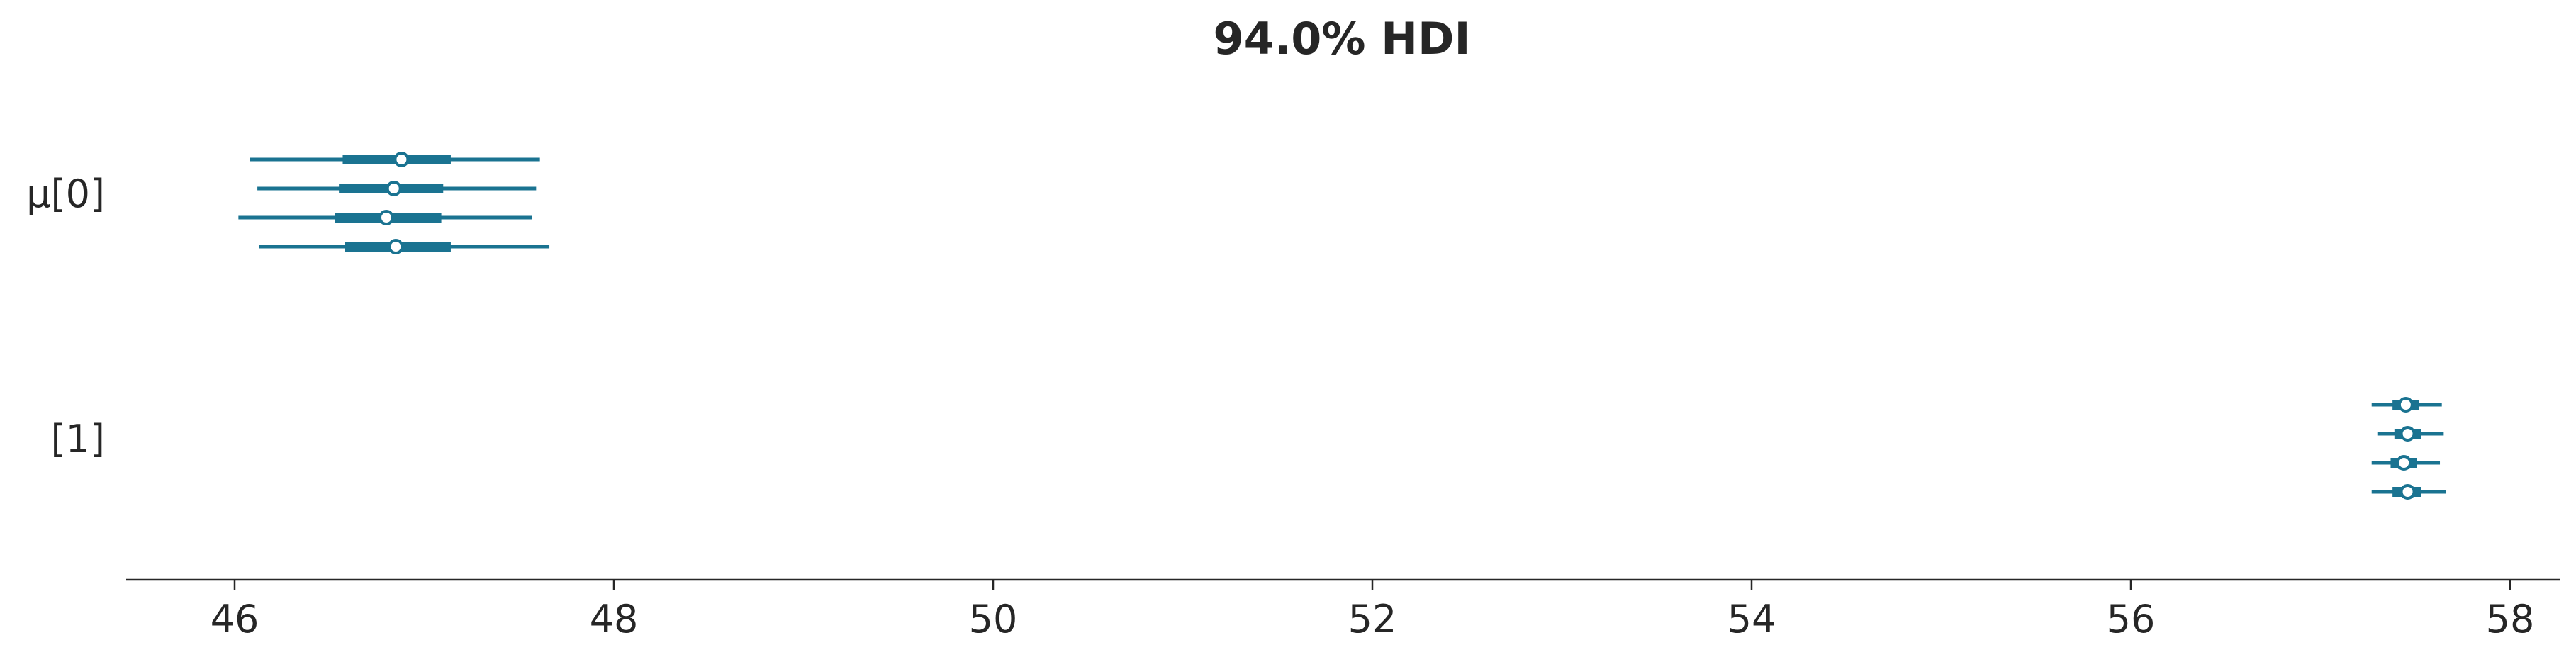 This screenshot has height=662, width=2576. Describe the element at coordinates (1373, 619) in the screenshot. I see `x-tick-label: 52` at that location.